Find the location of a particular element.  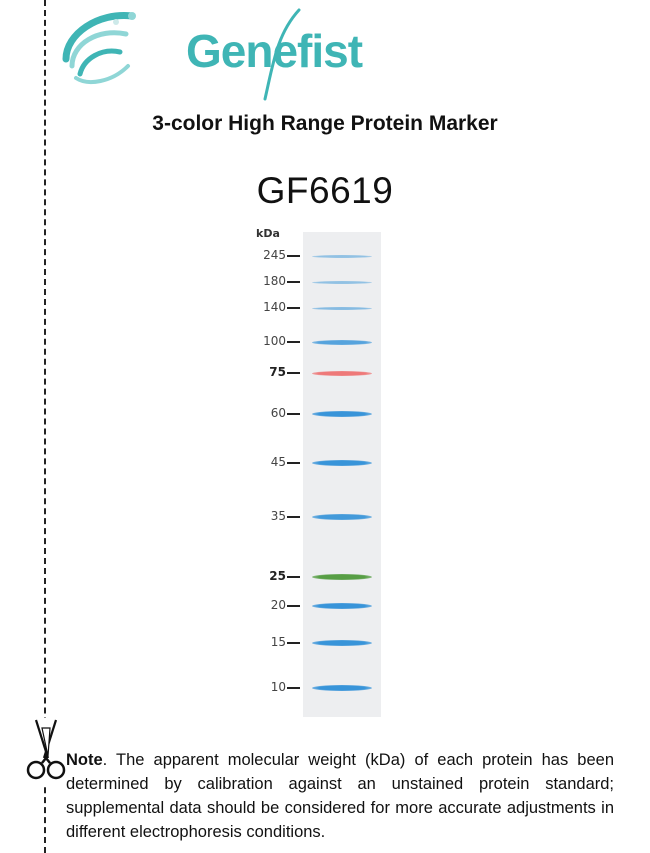

cut-line is located at coordinates (45, 426).